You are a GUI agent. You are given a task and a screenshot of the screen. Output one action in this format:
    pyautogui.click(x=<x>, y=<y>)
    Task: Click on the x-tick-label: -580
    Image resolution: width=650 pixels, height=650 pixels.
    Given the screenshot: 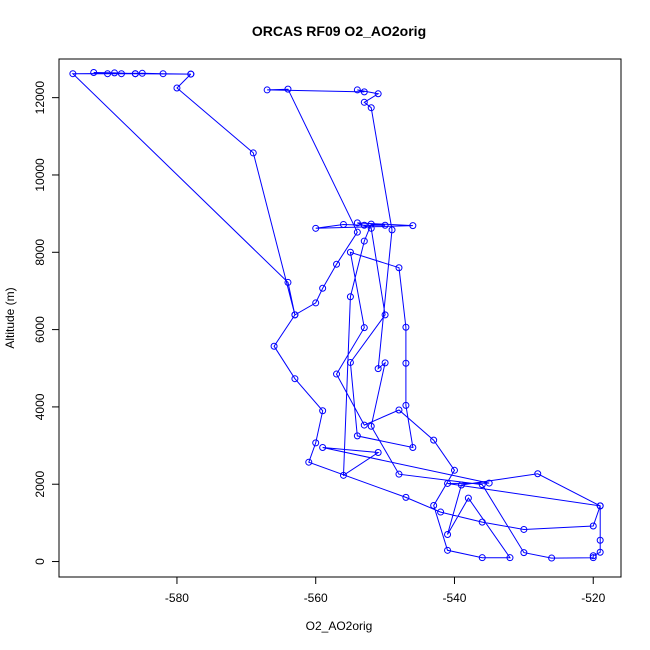 What is the action you would take?
    pyautogui.click(x=177, y=598)
    